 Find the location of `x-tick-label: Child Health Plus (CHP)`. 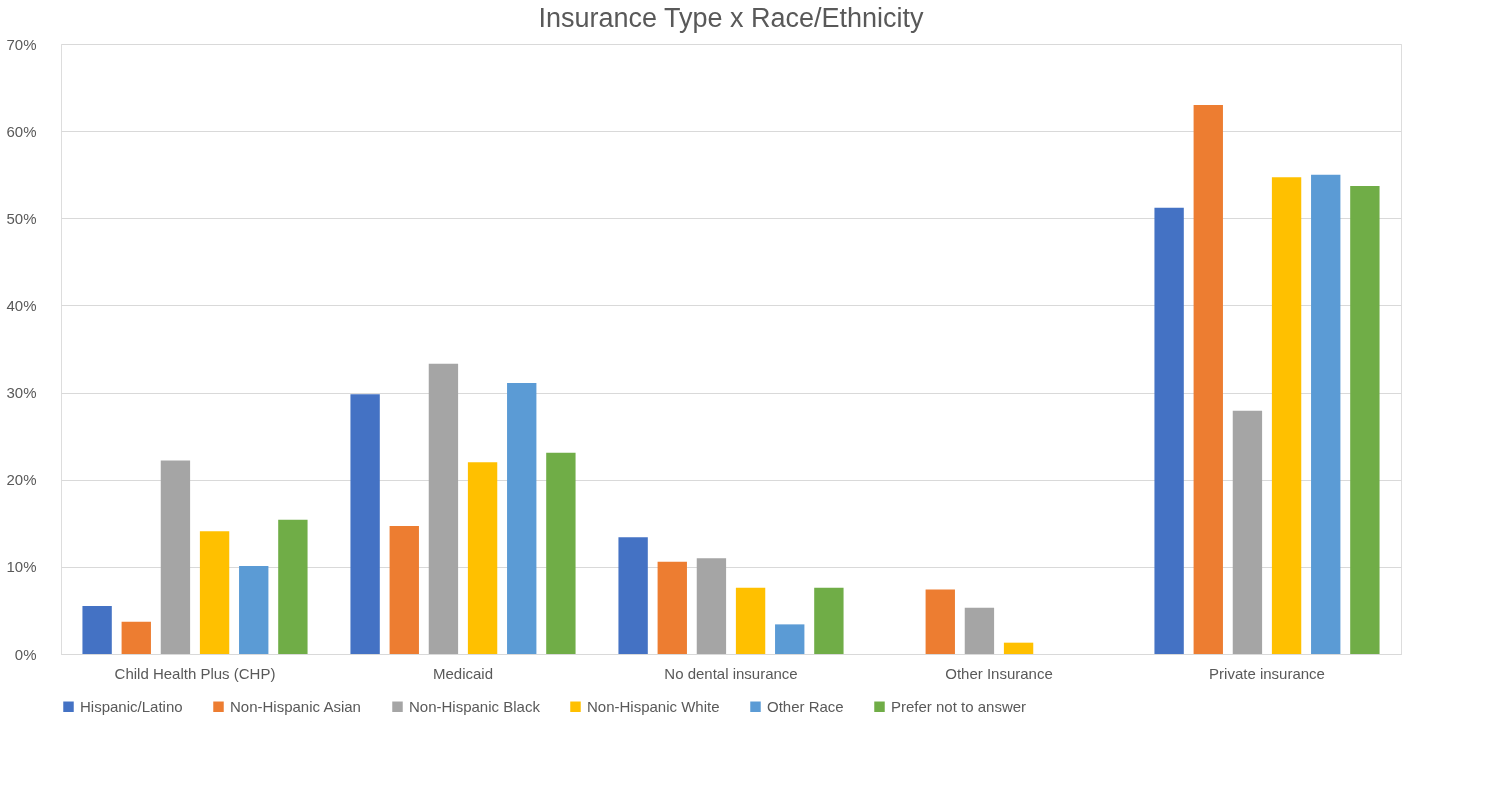

x-tick-label: Child Health Plus (CHP) is located at coordinates (195, 673).